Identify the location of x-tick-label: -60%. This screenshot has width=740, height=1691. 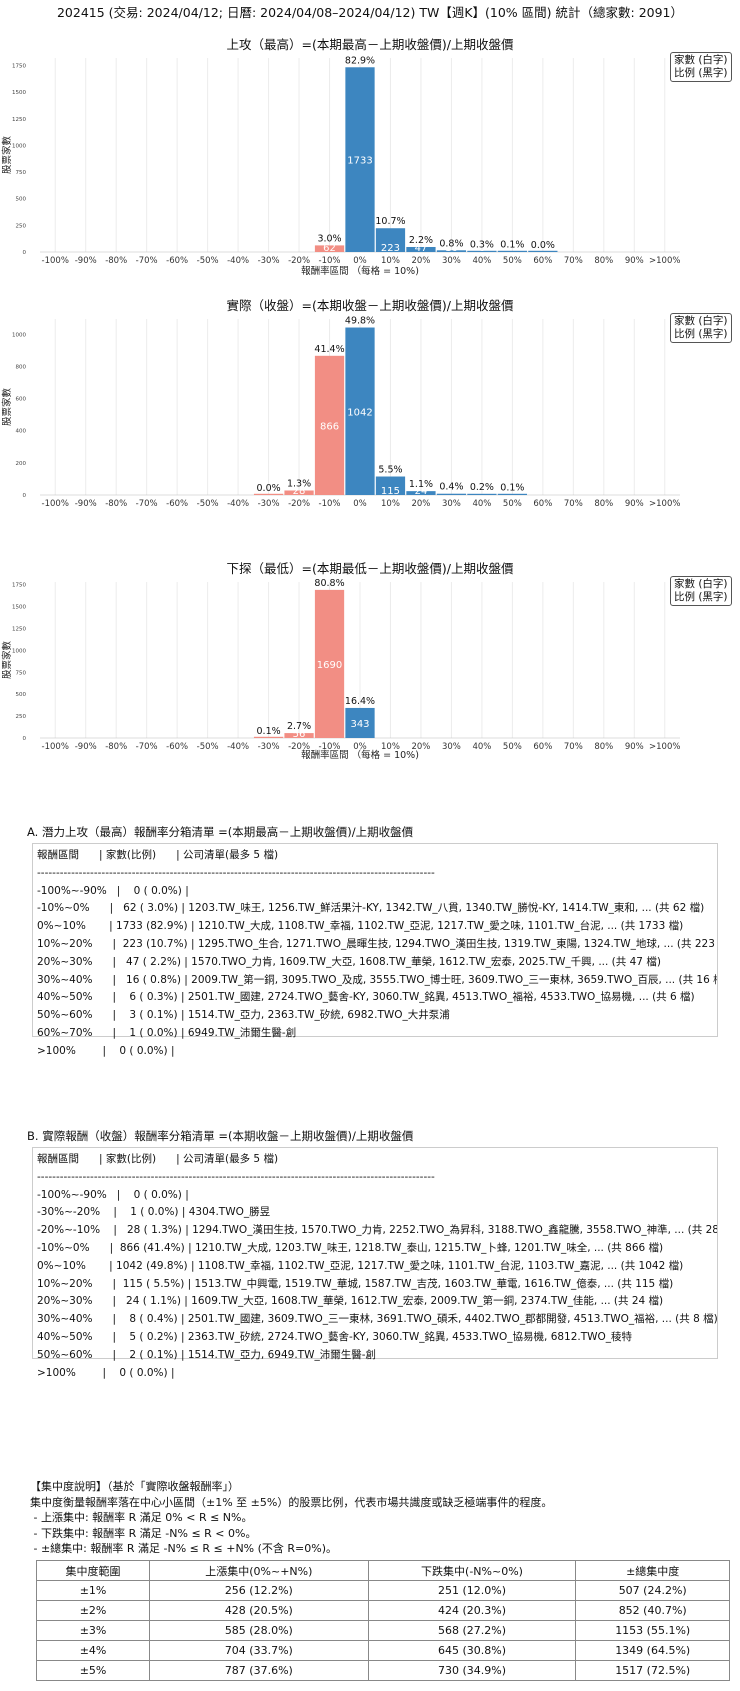
(177, 504).